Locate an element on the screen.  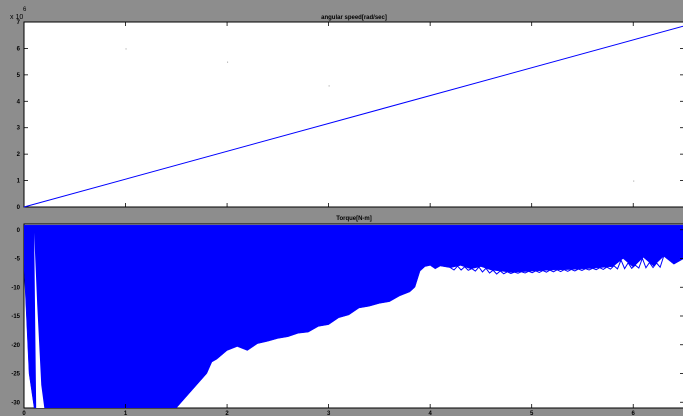
y-exponent-label: x 10 is located at coordinates (16, 17).